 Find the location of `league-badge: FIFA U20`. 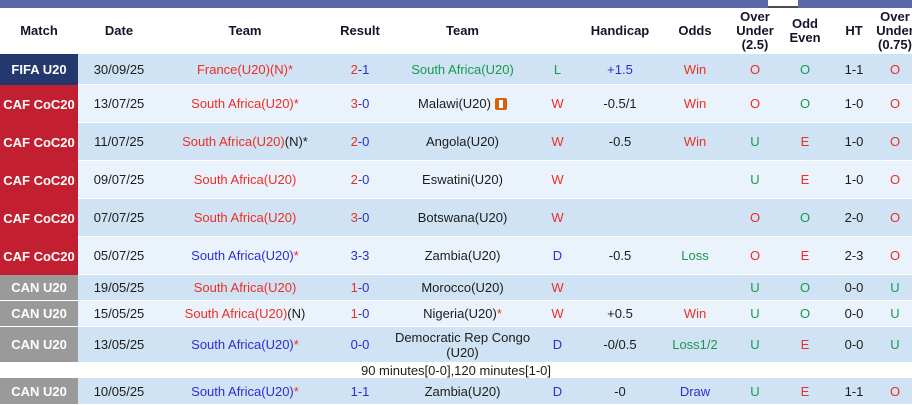

league-badge: FIFA U20 is located at coordinates (39, 69).